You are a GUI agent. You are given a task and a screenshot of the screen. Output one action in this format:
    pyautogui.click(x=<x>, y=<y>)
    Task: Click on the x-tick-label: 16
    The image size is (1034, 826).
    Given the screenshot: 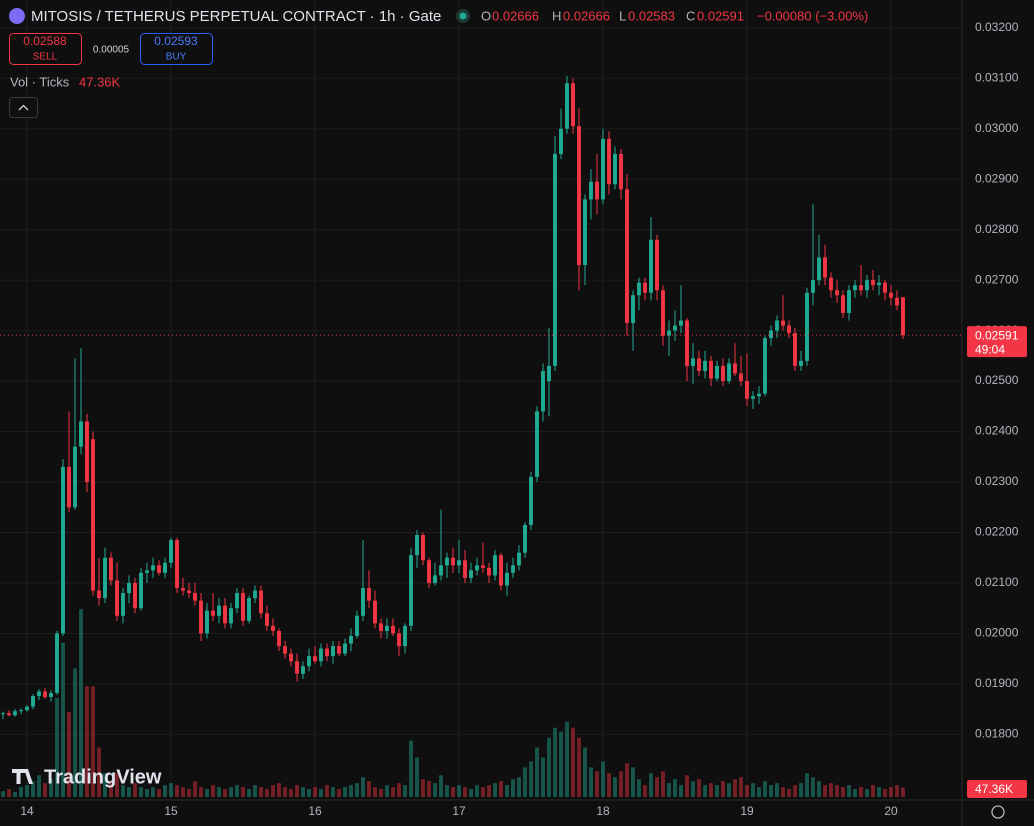 What is the action you would take?
    pyautogui.click(x=315, y=811)
    